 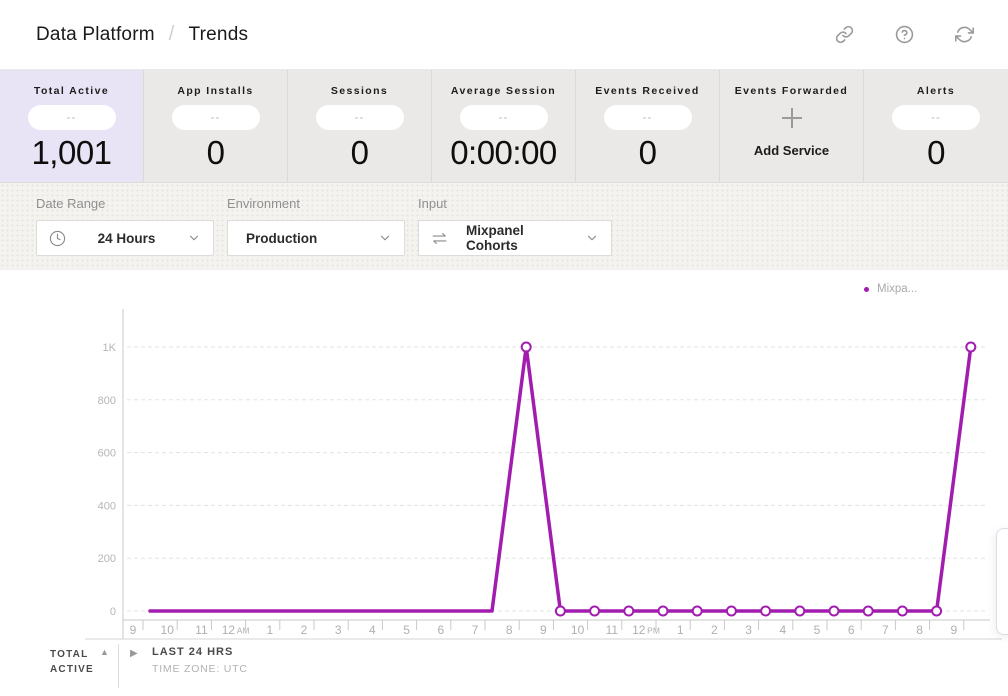 What do you see at coordinates (69, 654) in the screenshot?
I see `metric-name-line1: TOTAL` at bounding box center [69, 654].